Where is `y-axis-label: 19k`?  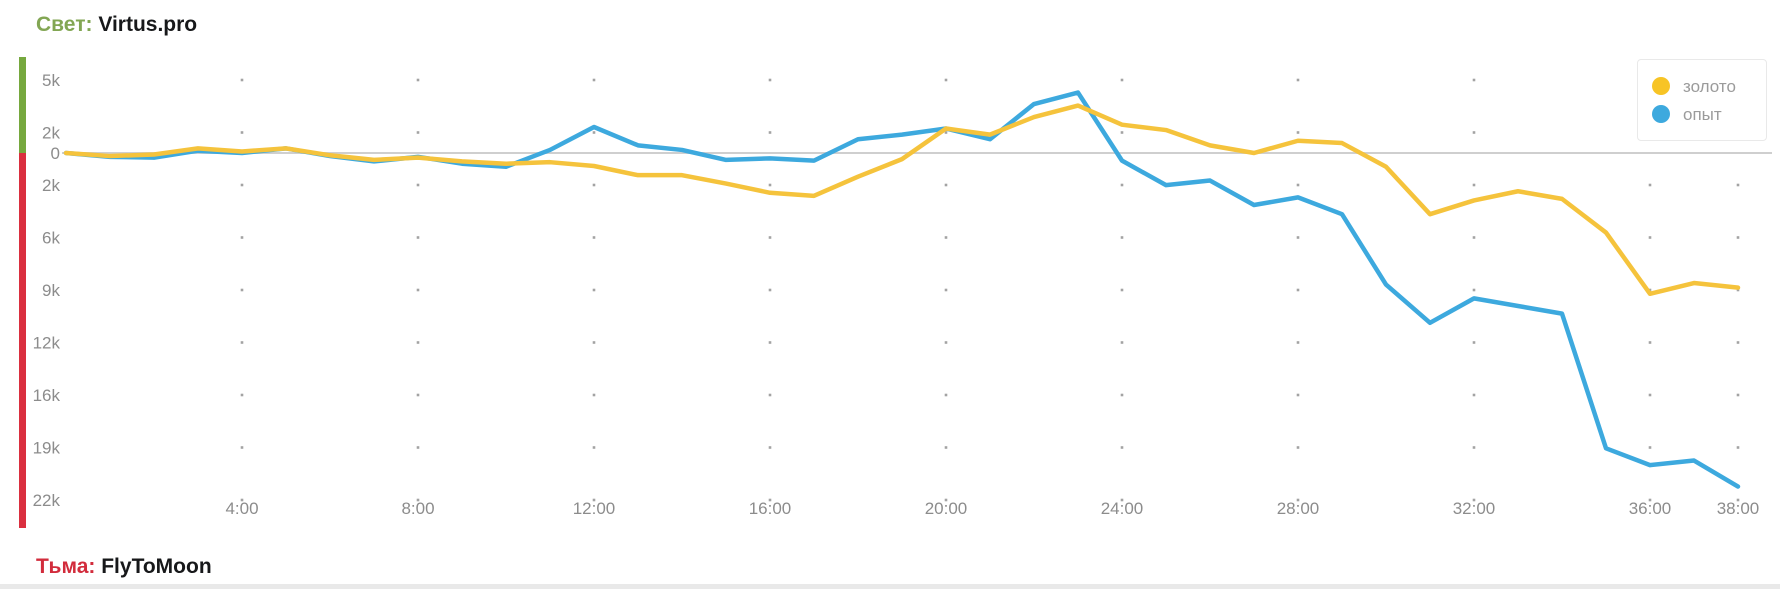
y-axis-label: 19k is located at coordinates (47, 448).